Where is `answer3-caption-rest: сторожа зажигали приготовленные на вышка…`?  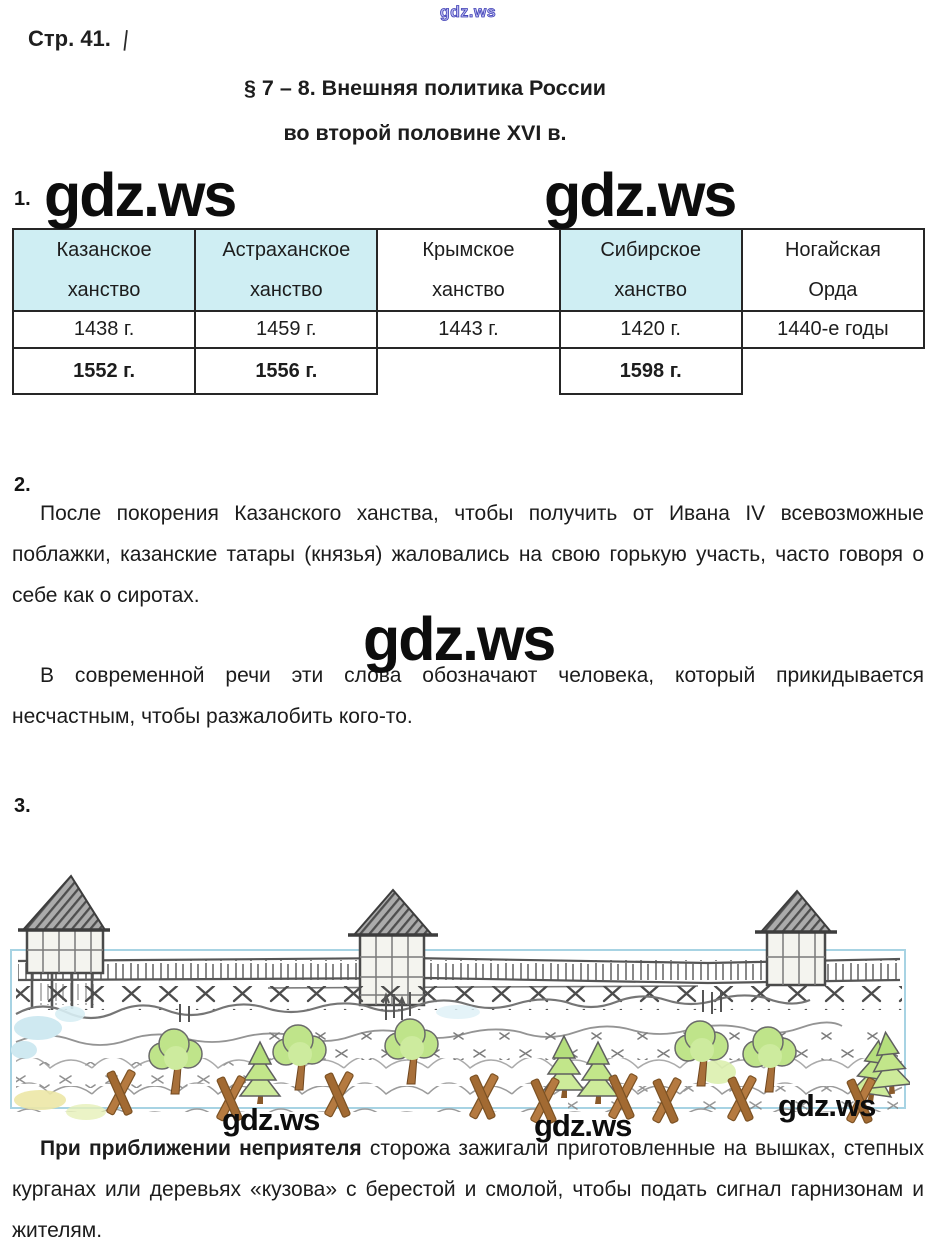
answer3-caption-rest: сторожа зажигали приготовленные на вышка… is located at coordinates (468, 1189).